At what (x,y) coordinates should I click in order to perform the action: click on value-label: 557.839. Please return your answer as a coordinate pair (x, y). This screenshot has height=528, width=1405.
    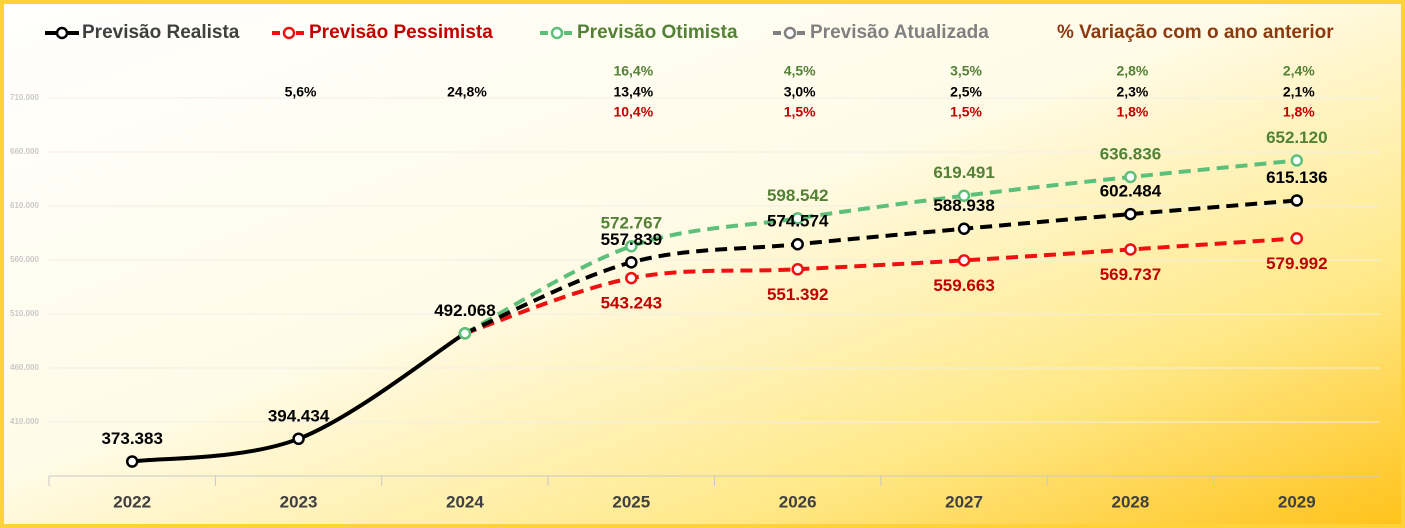
    Looking at the image, I should click on (631, 239).